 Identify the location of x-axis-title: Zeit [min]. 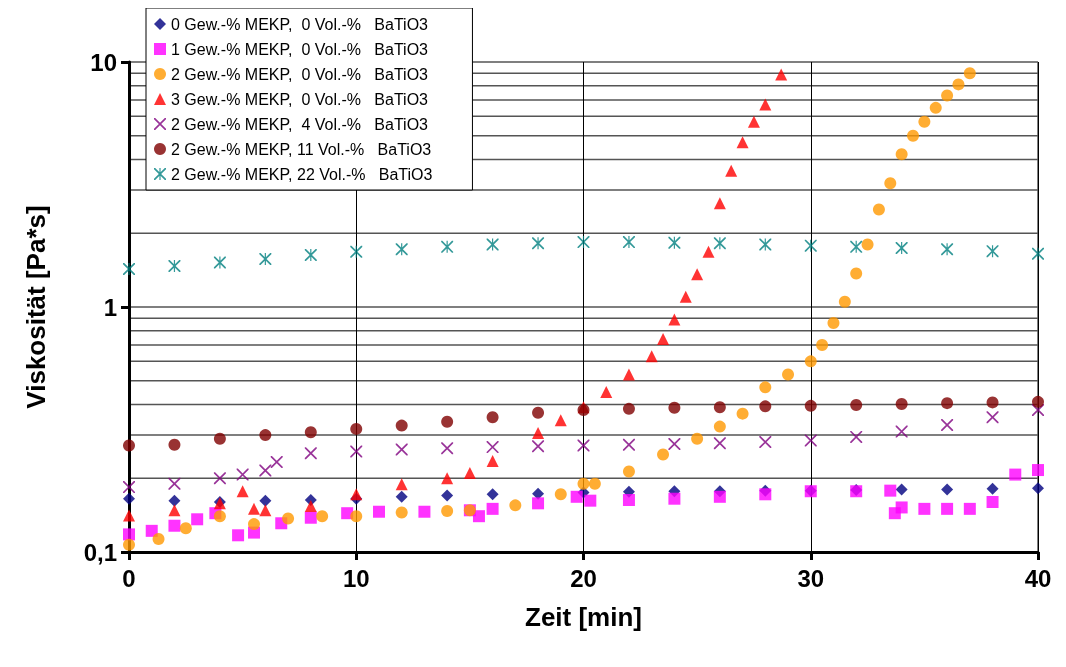
(583, 617).